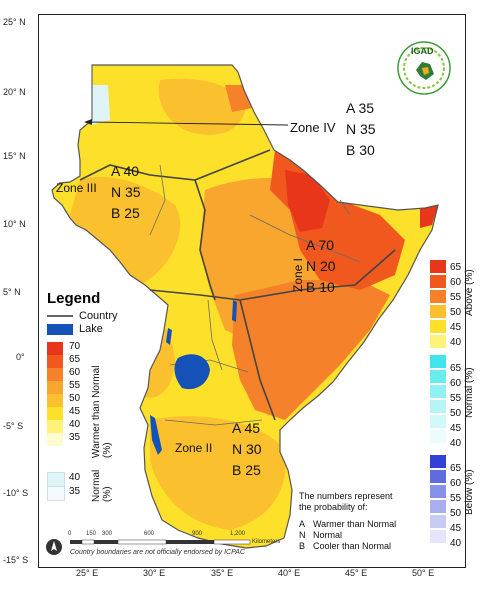 This screenshot has height=600, width=481. What do you see at coordinates (456, 428) in the screenshot?
I see `normal-right-value-45: 45` at bounding box center [456, 428].